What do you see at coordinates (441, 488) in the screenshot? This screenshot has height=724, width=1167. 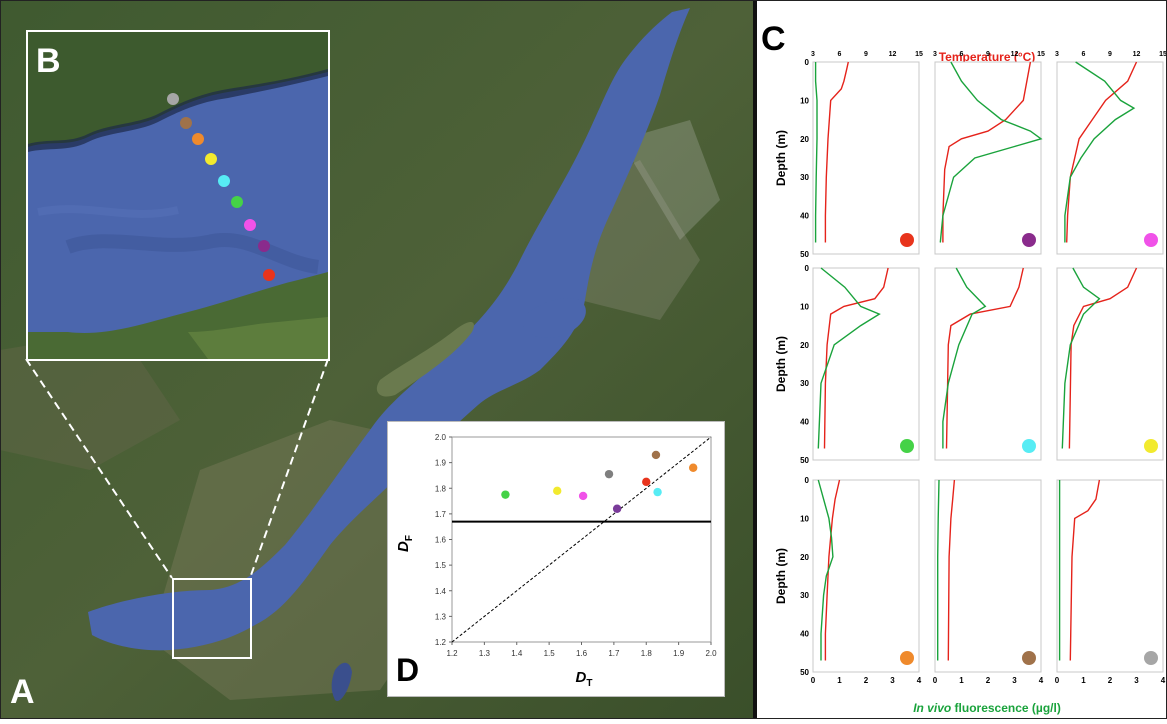 I see `y-tick-label: 1.8` at bounding box center [441, 488].